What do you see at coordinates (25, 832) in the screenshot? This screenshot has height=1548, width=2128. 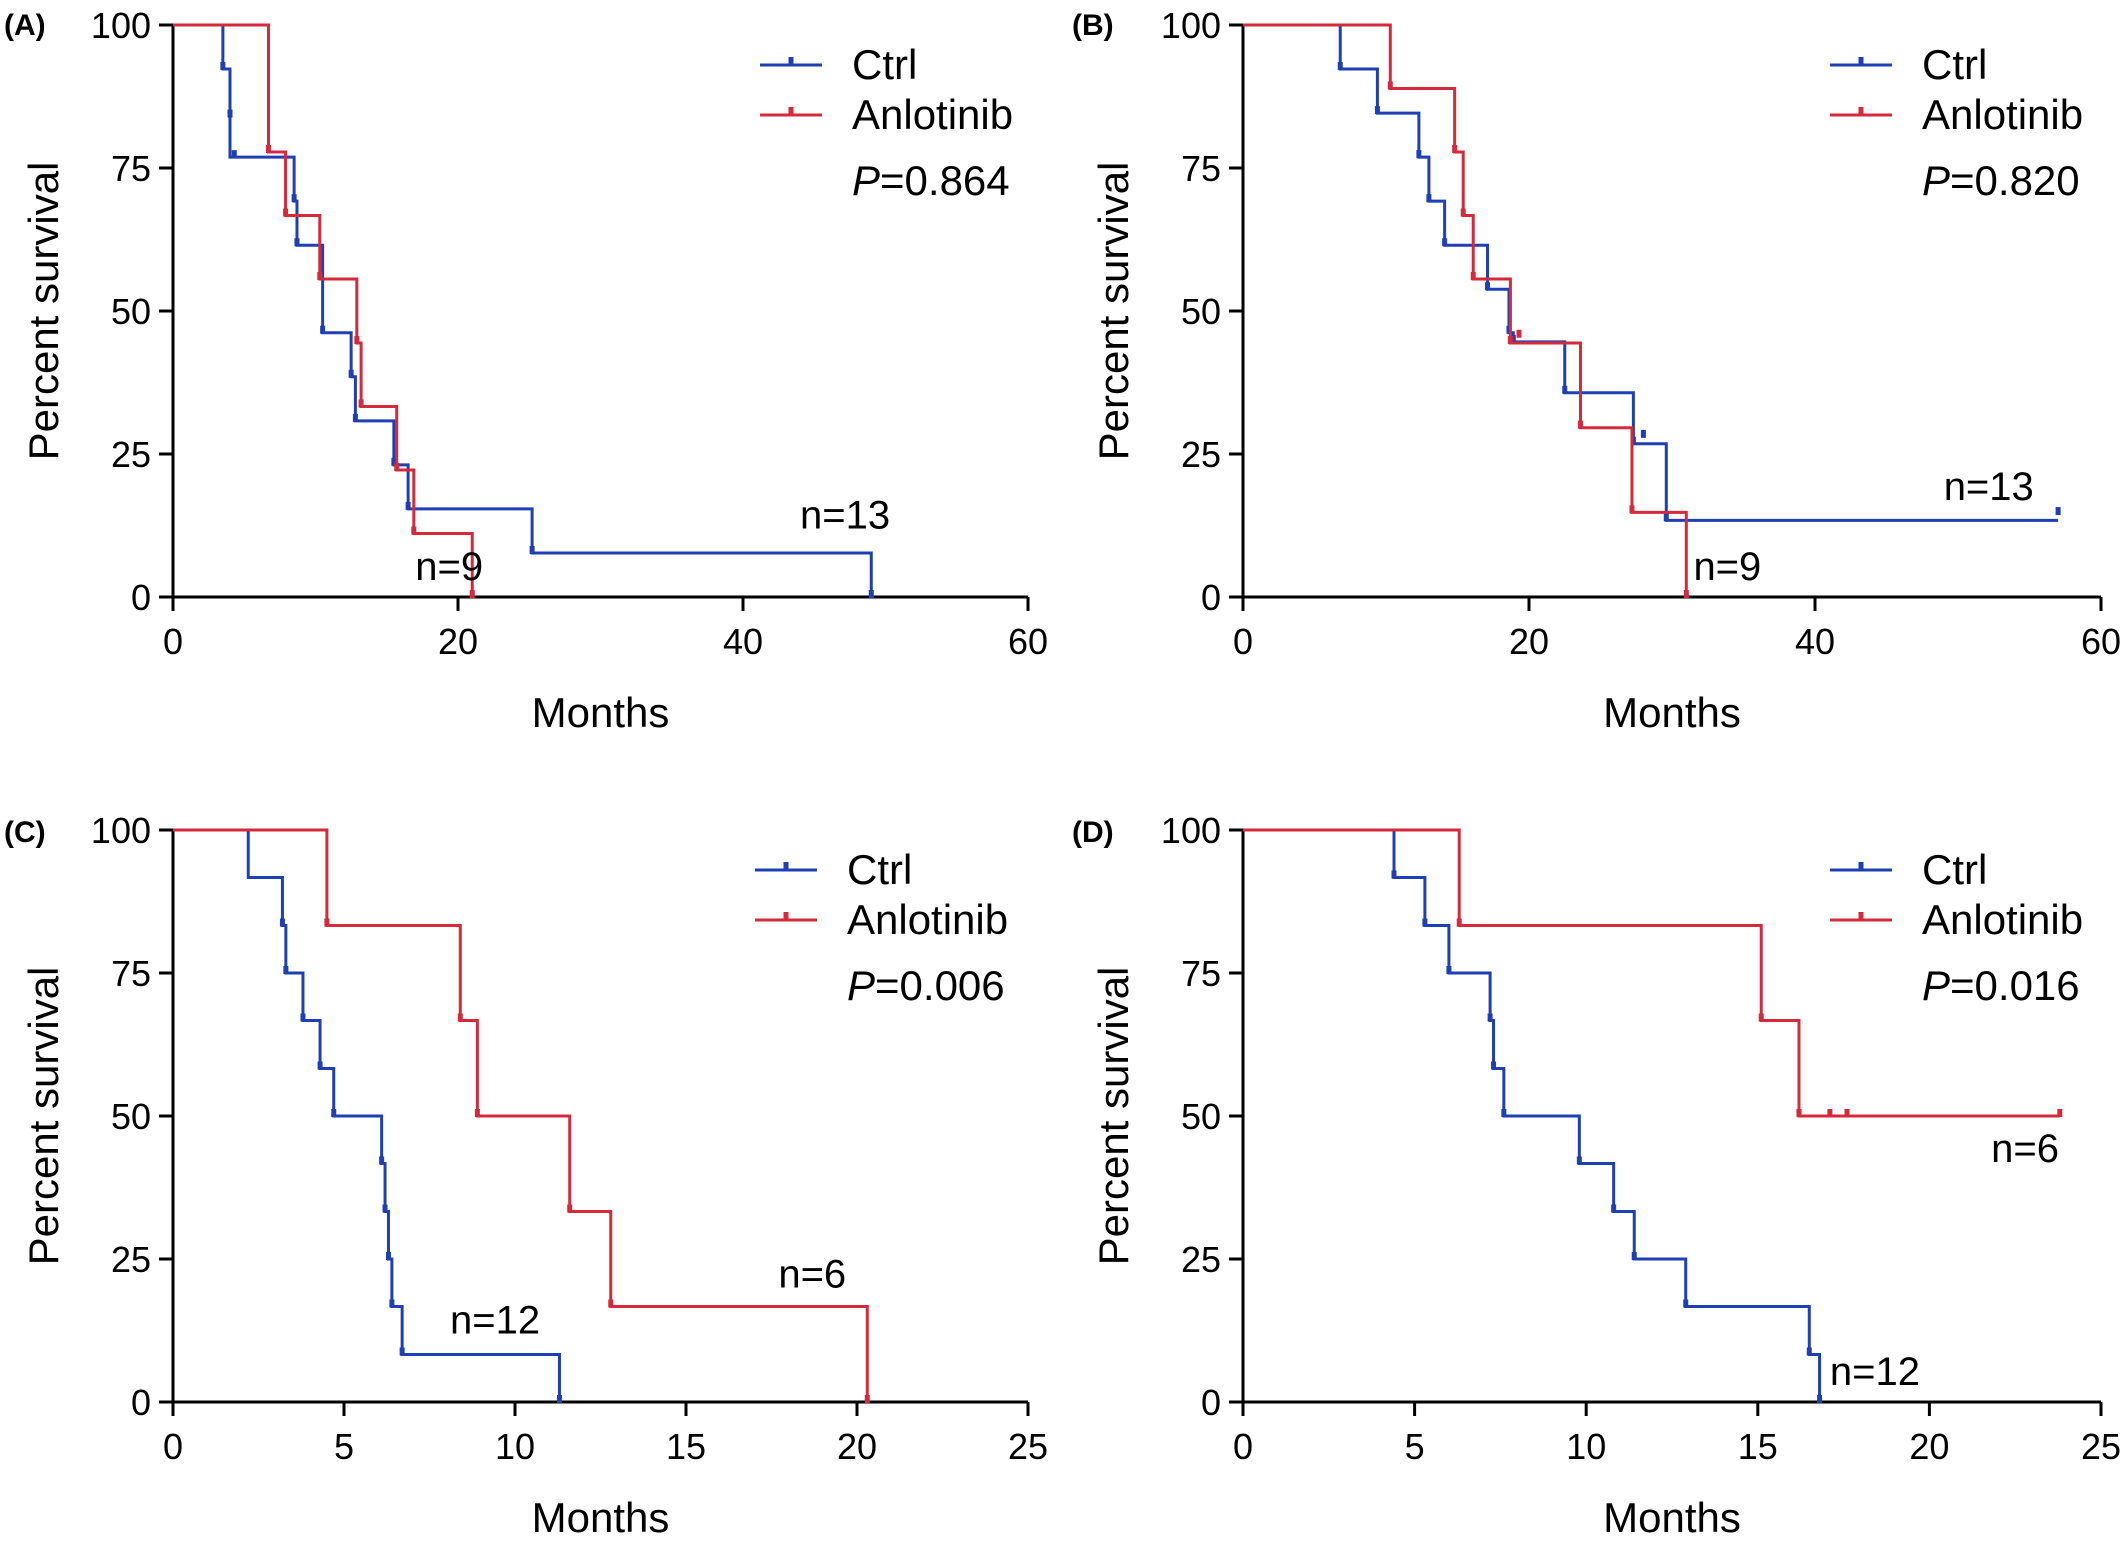 I see `panel-label: (C)` at bounding box center [25, 832].